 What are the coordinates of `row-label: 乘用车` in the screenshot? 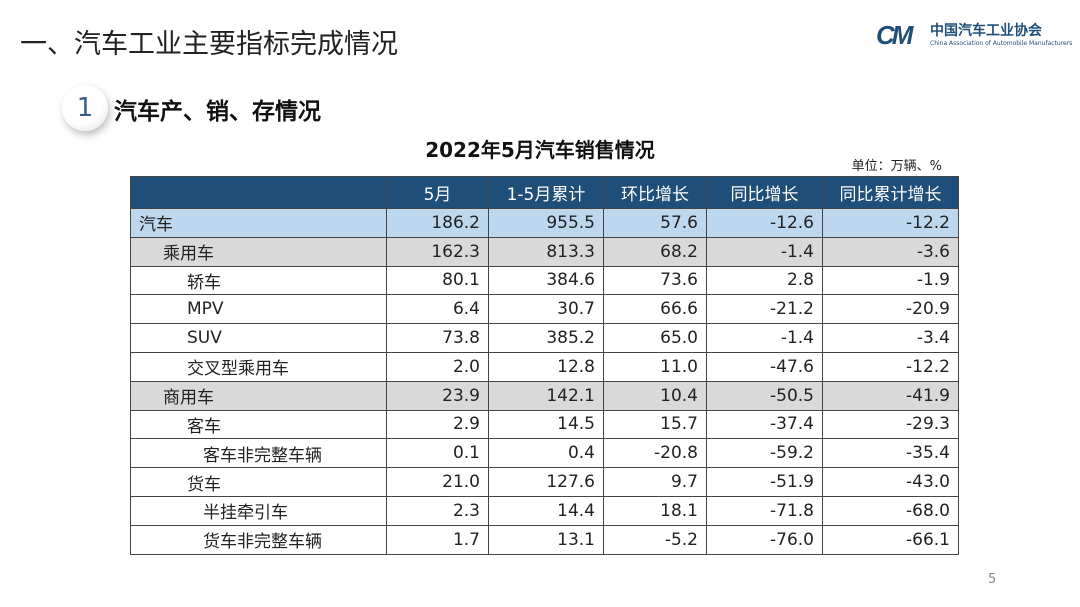 It's located at (258, 251).